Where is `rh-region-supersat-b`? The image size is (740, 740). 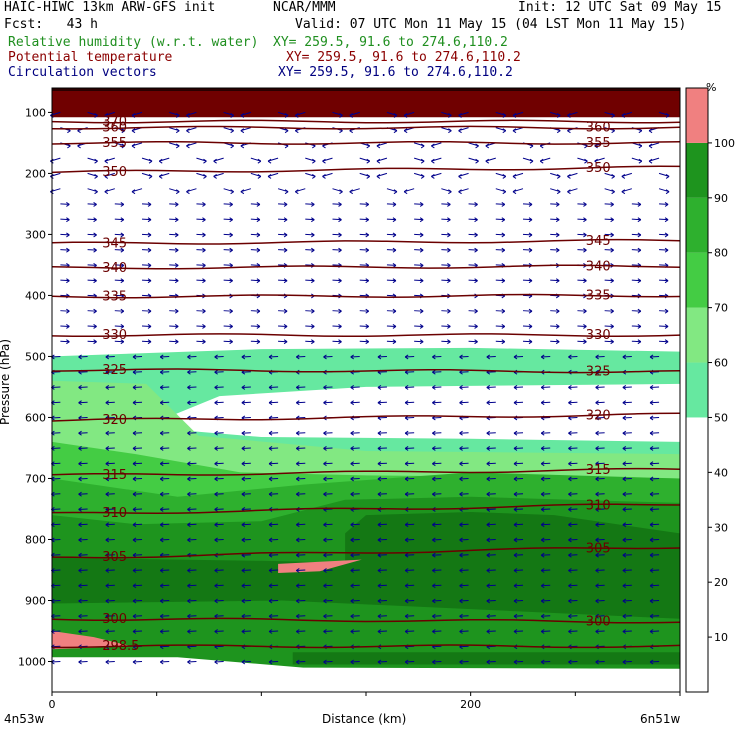
rh-region-supersat-b is located at coordinates (92, 640).